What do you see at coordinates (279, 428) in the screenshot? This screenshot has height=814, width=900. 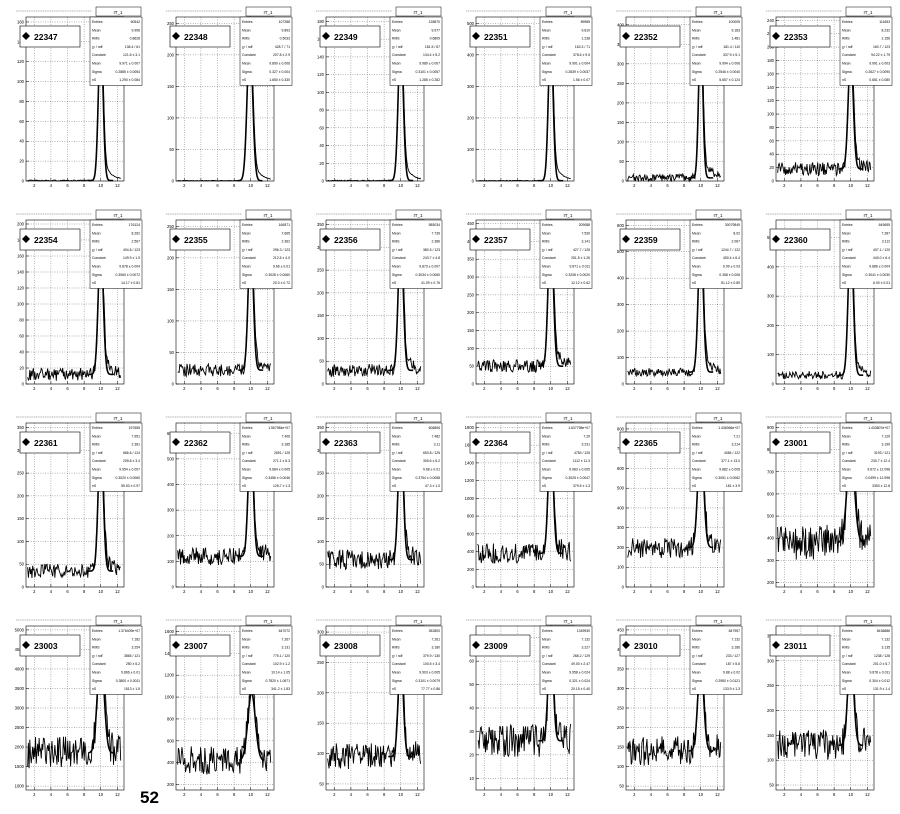 I see `stats-value: 1.557984e+07` at bounding box center [279, 428].